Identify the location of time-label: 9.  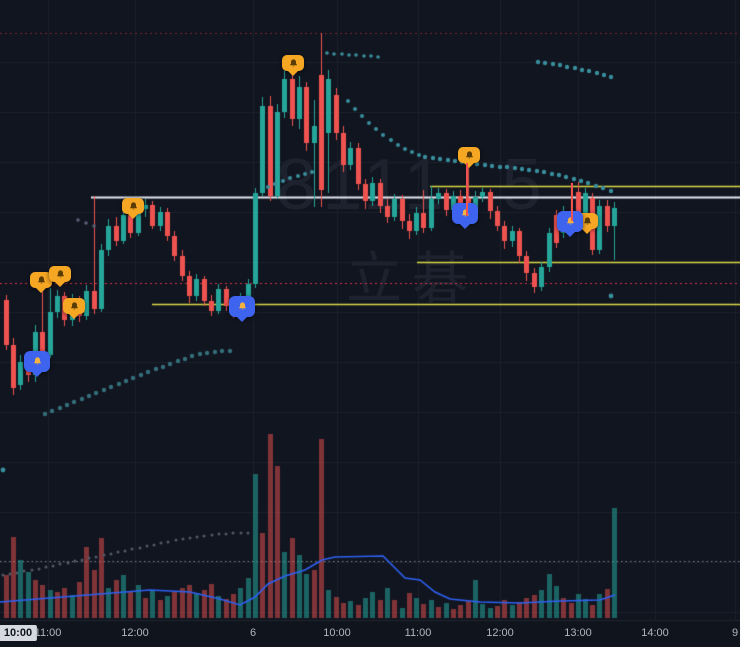
(735, 633).